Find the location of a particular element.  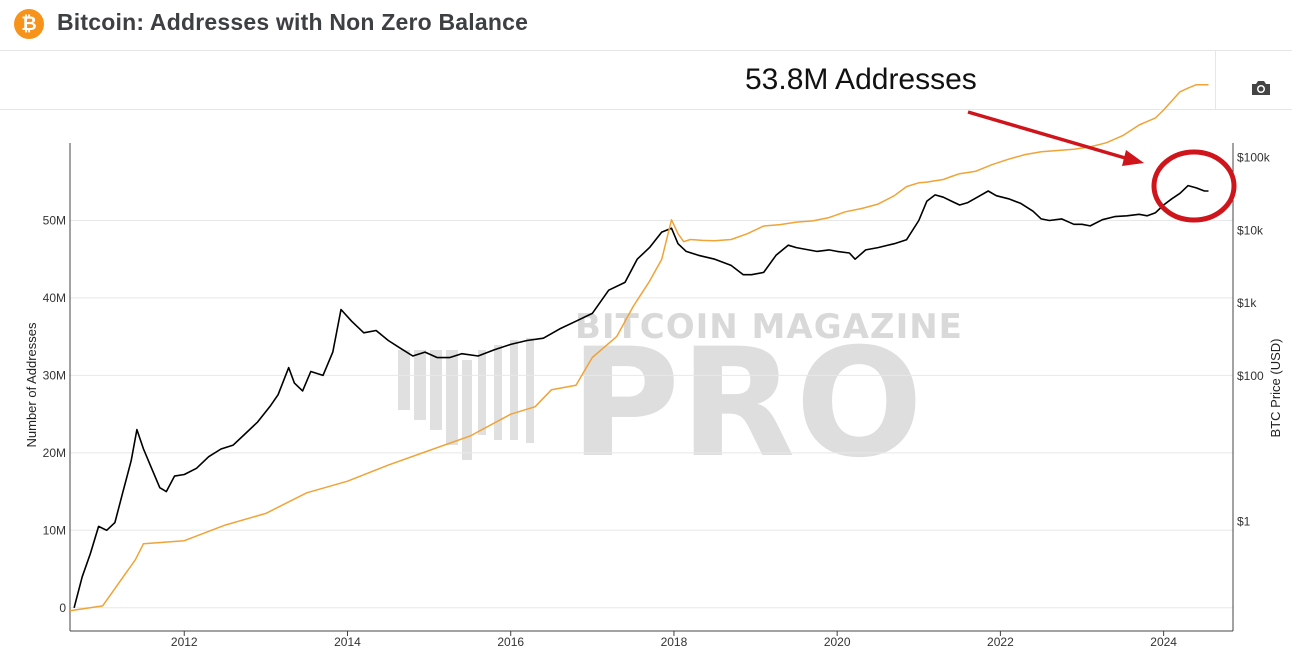

x-axis-ticks: 2012 2014 2016 2018 2020 2022 2024 is located at coordinates (674, 640).